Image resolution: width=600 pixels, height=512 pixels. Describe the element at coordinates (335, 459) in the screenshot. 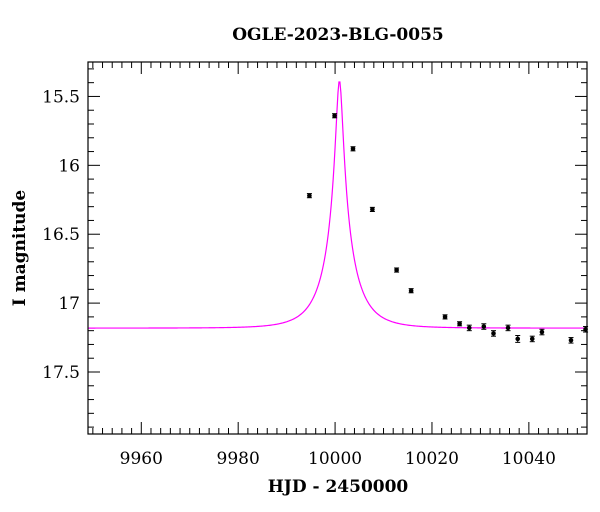

I see `x-tick-label: 10000` at that location.